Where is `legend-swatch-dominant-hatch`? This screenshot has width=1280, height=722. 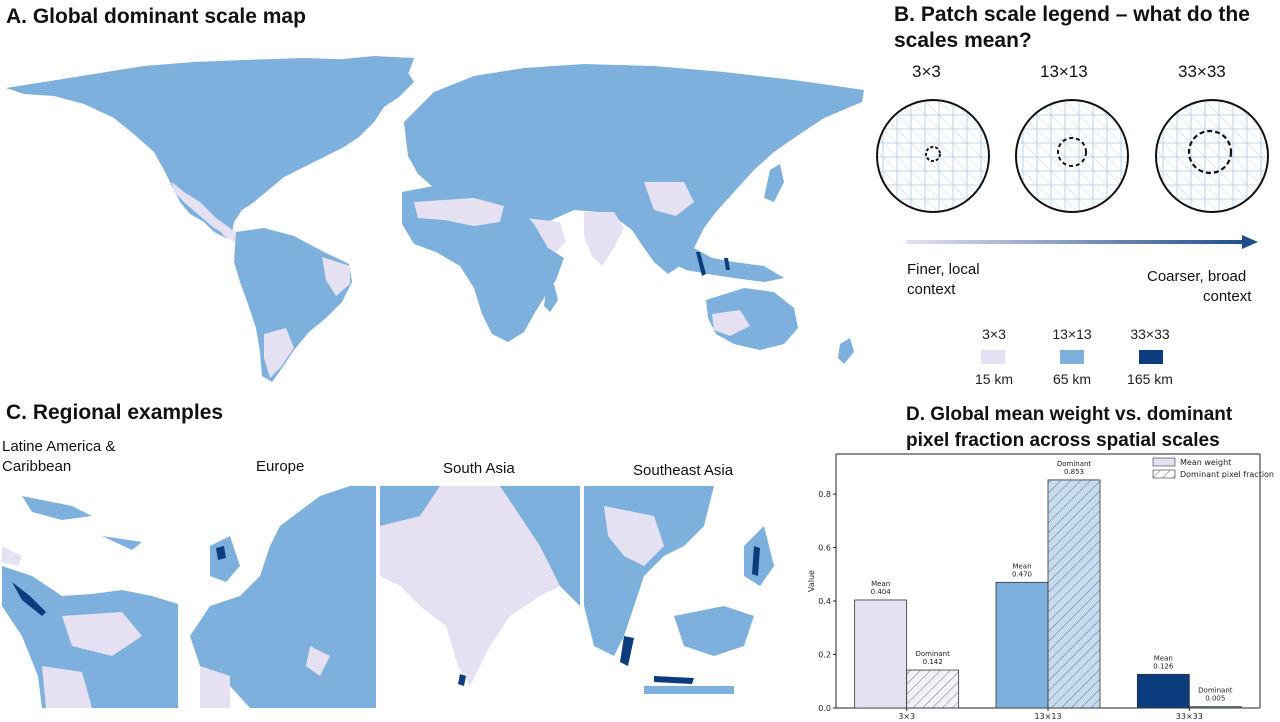 legend-swatch-dominant-hatch is located at coordinates (1164, 474).